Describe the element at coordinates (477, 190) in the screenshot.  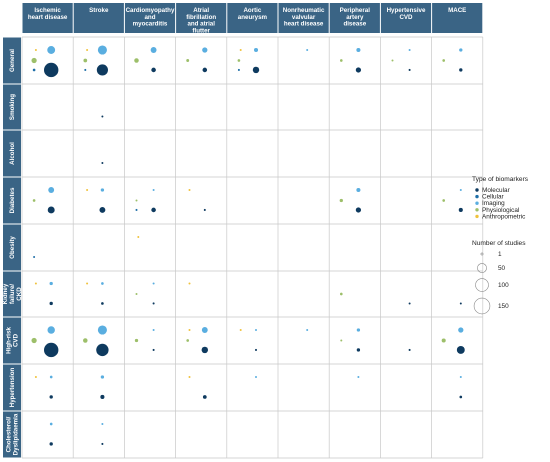
I see `legend-swatch-molecular` at that location.